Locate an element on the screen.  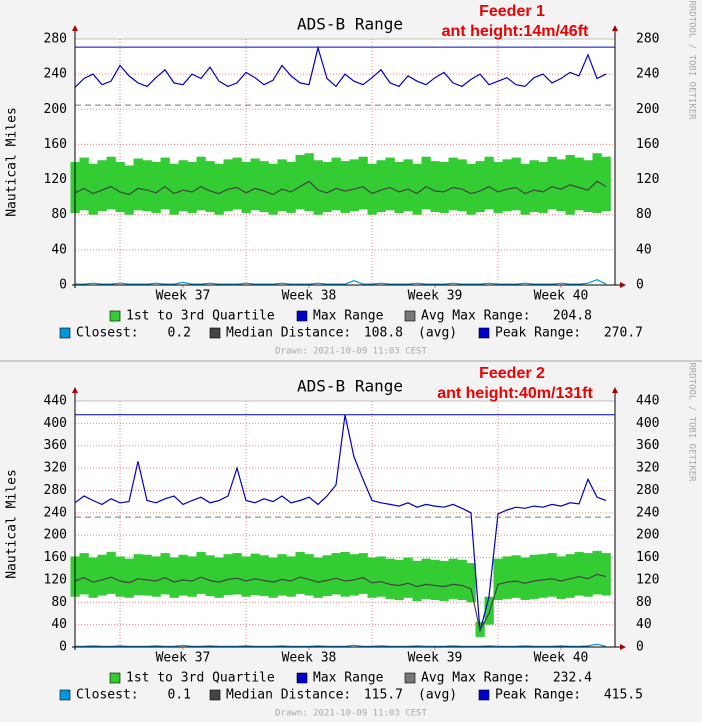
side-text: RRDTOOL / TOBI OETIKER is located at coordinates (692, 60).